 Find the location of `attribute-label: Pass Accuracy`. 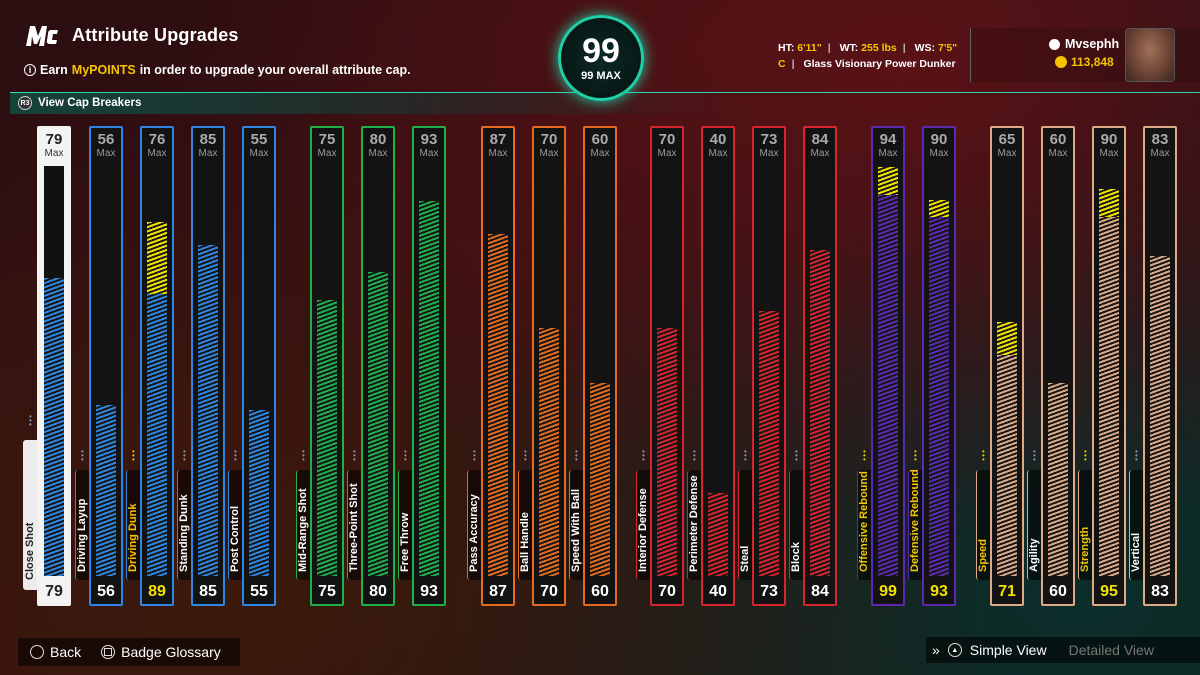

attribute-label: Pass Accuracy is located at coordinates (474, 533).